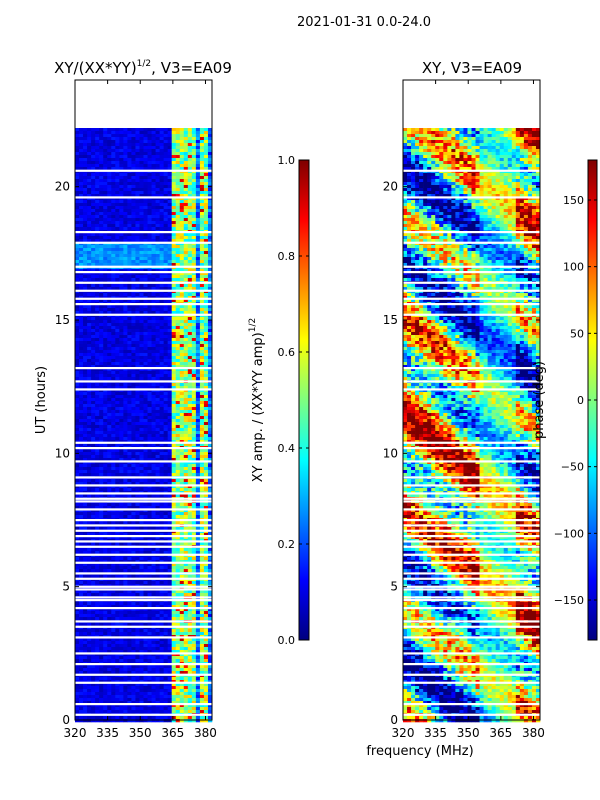 This screenshot has height=800, width=600. I want to click on colorbar-tick-label: 50, so click(577, 333).